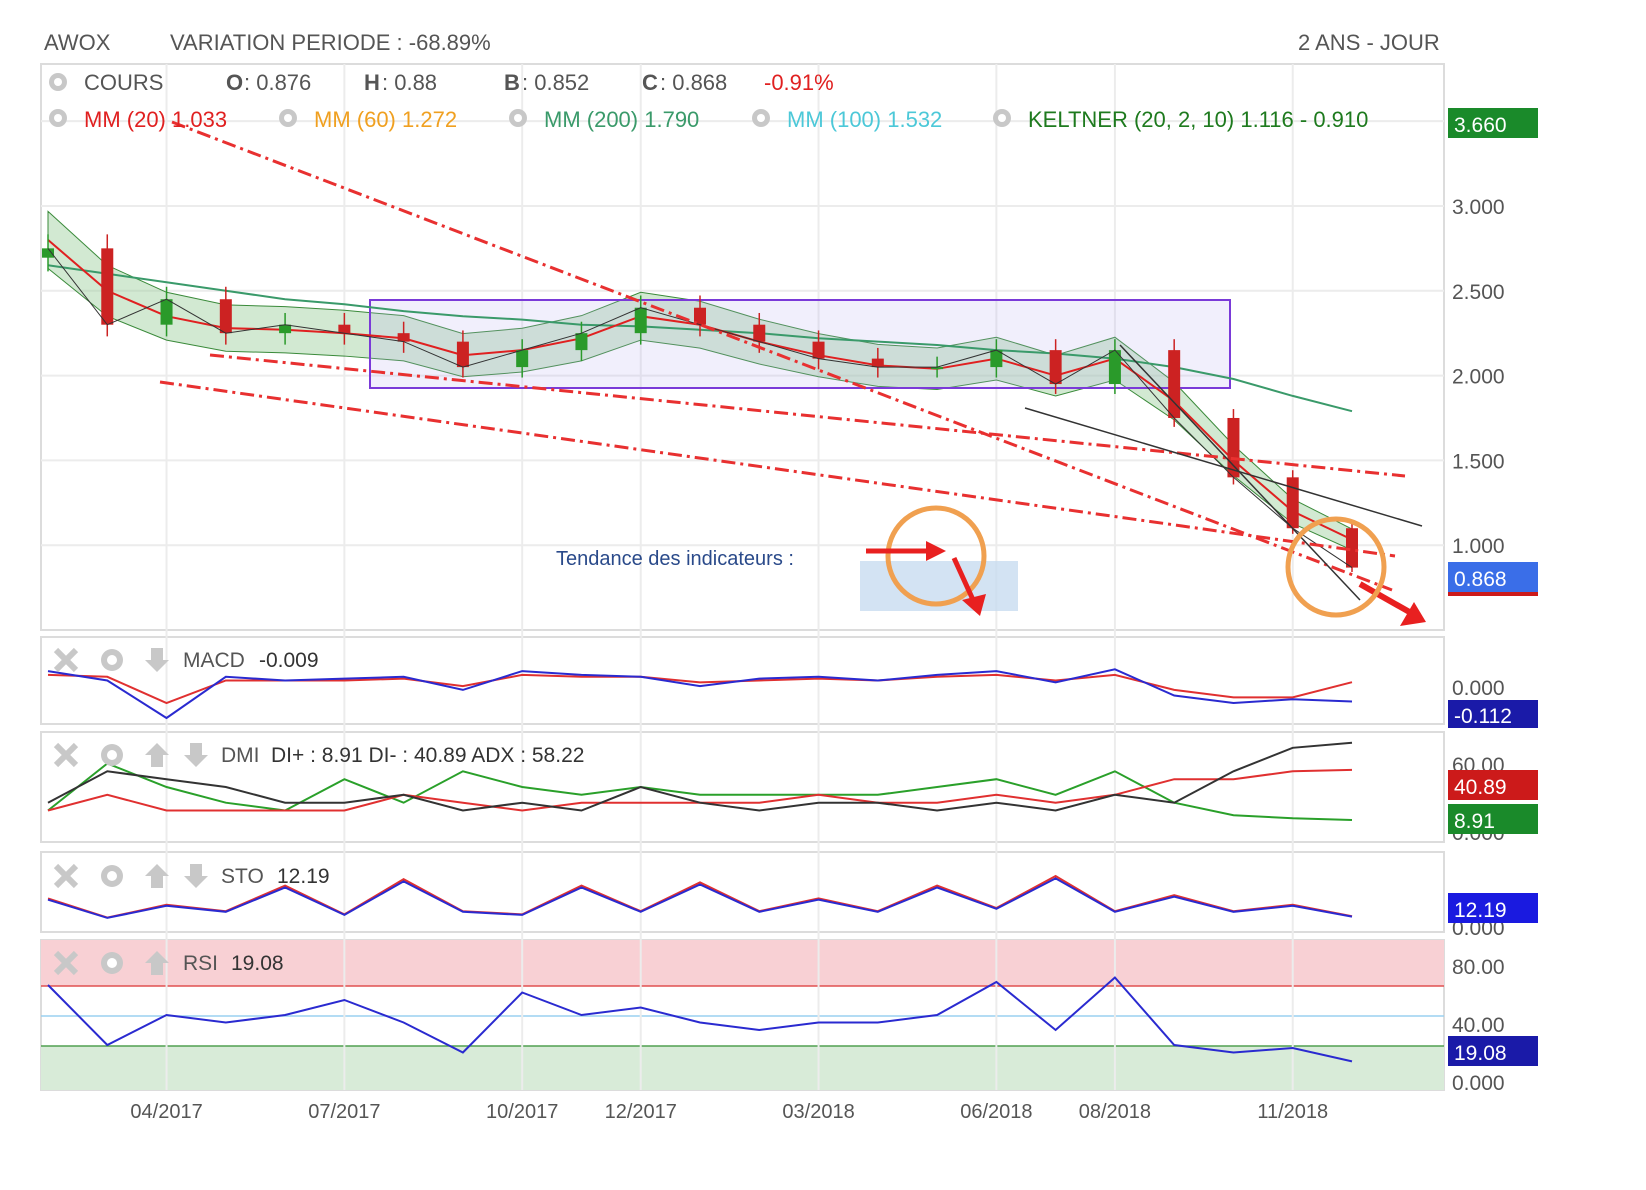  I want to click on macd-label: MACD, so click(214, 660).